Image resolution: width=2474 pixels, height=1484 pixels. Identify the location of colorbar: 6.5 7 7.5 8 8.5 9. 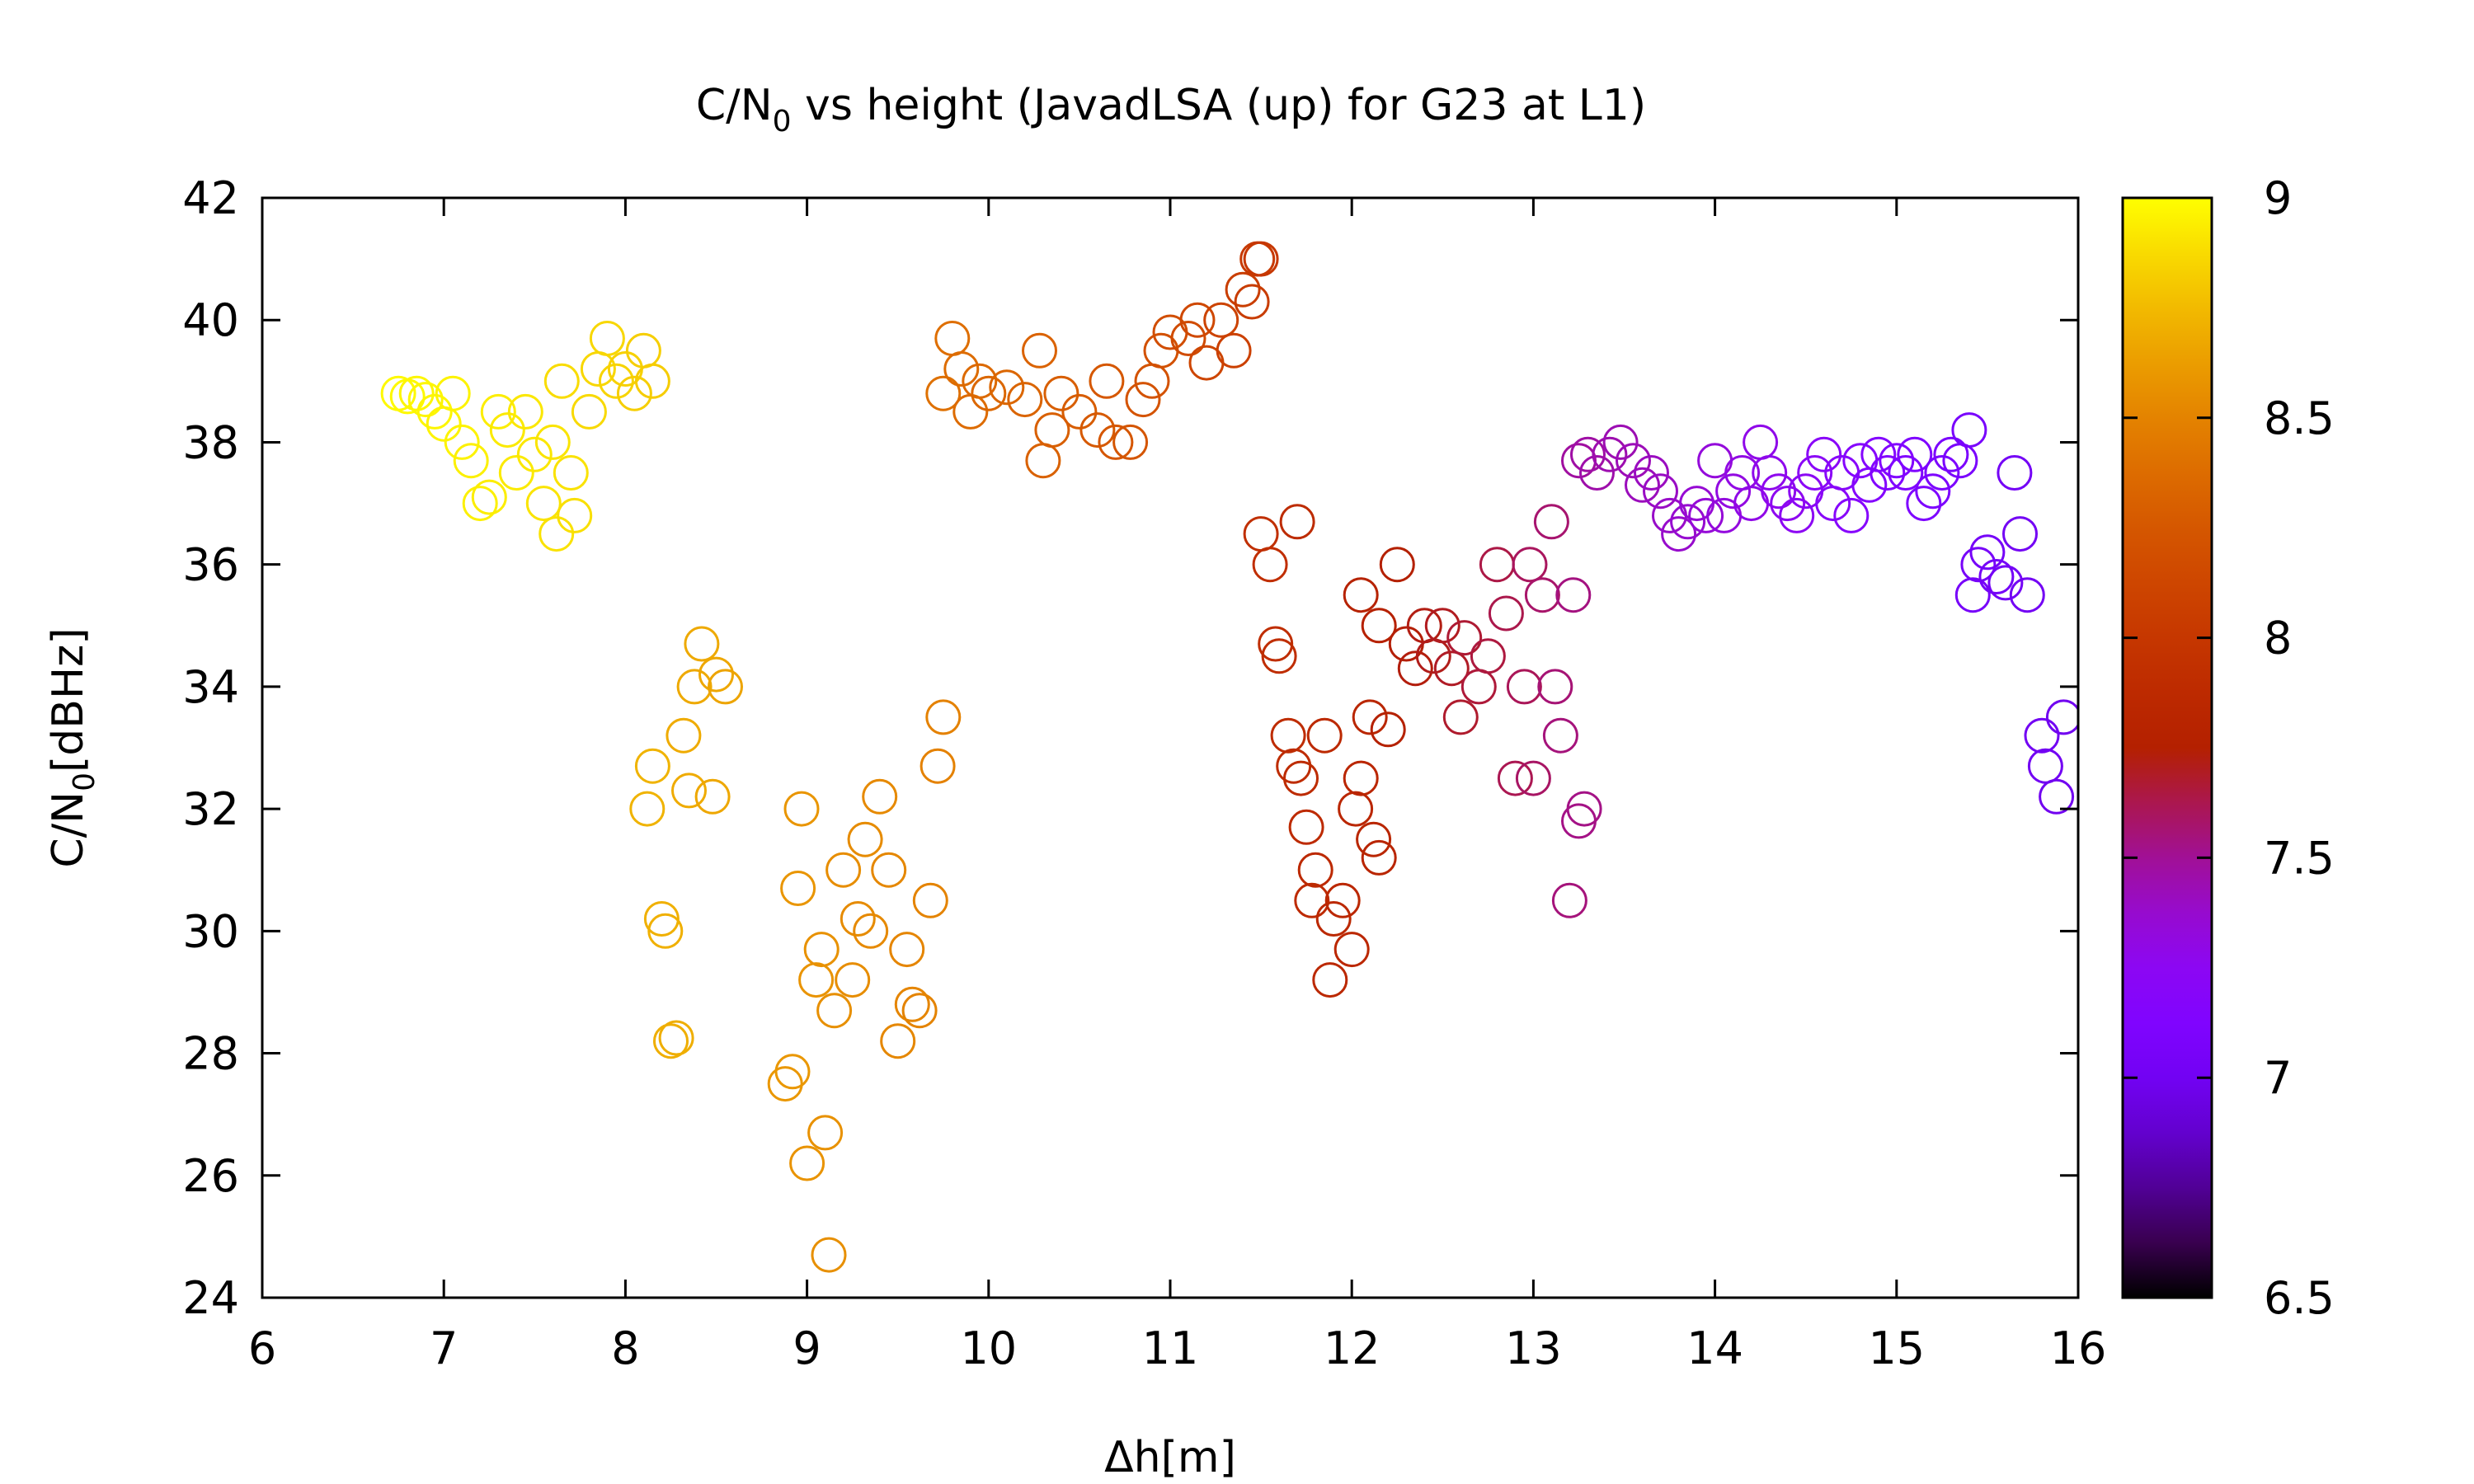
(2228, 748).